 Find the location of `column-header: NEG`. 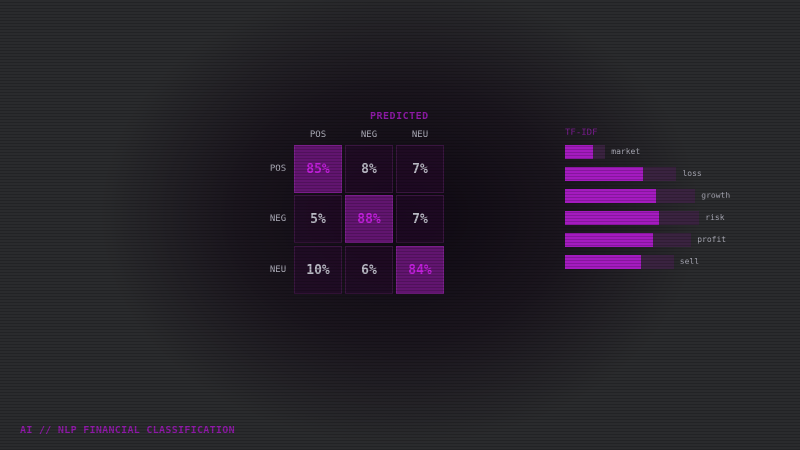

column-header: NEG is located at coordinates (369, 135).